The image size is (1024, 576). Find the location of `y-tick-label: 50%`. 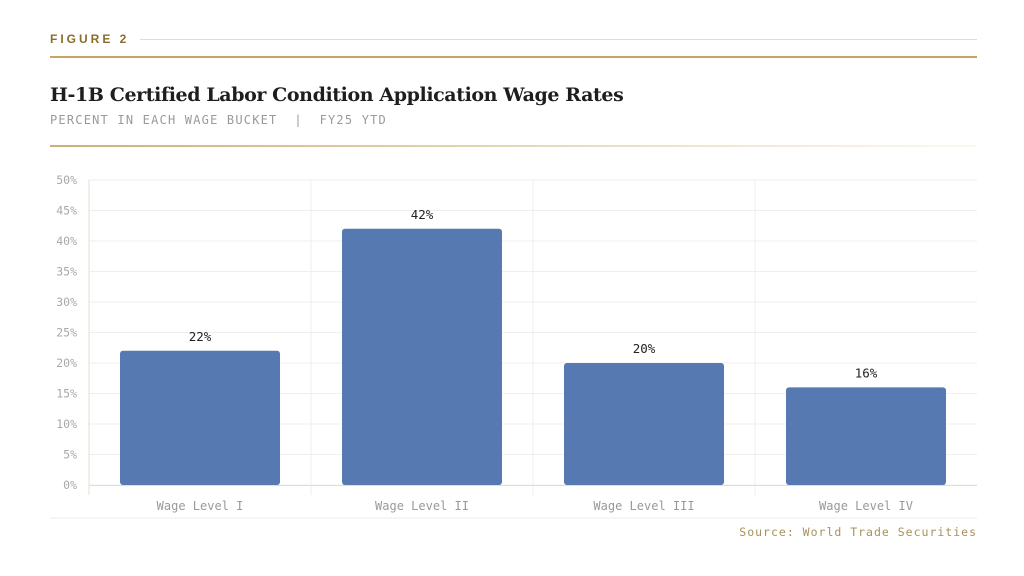

y-tick-label: 50% is located at coordinates (66, 180).